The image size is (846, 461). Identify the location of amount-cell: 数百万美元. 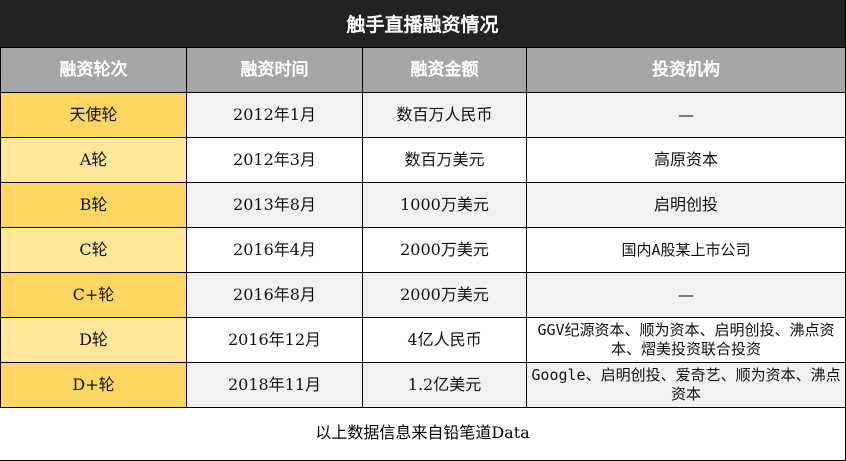
(444, 160).